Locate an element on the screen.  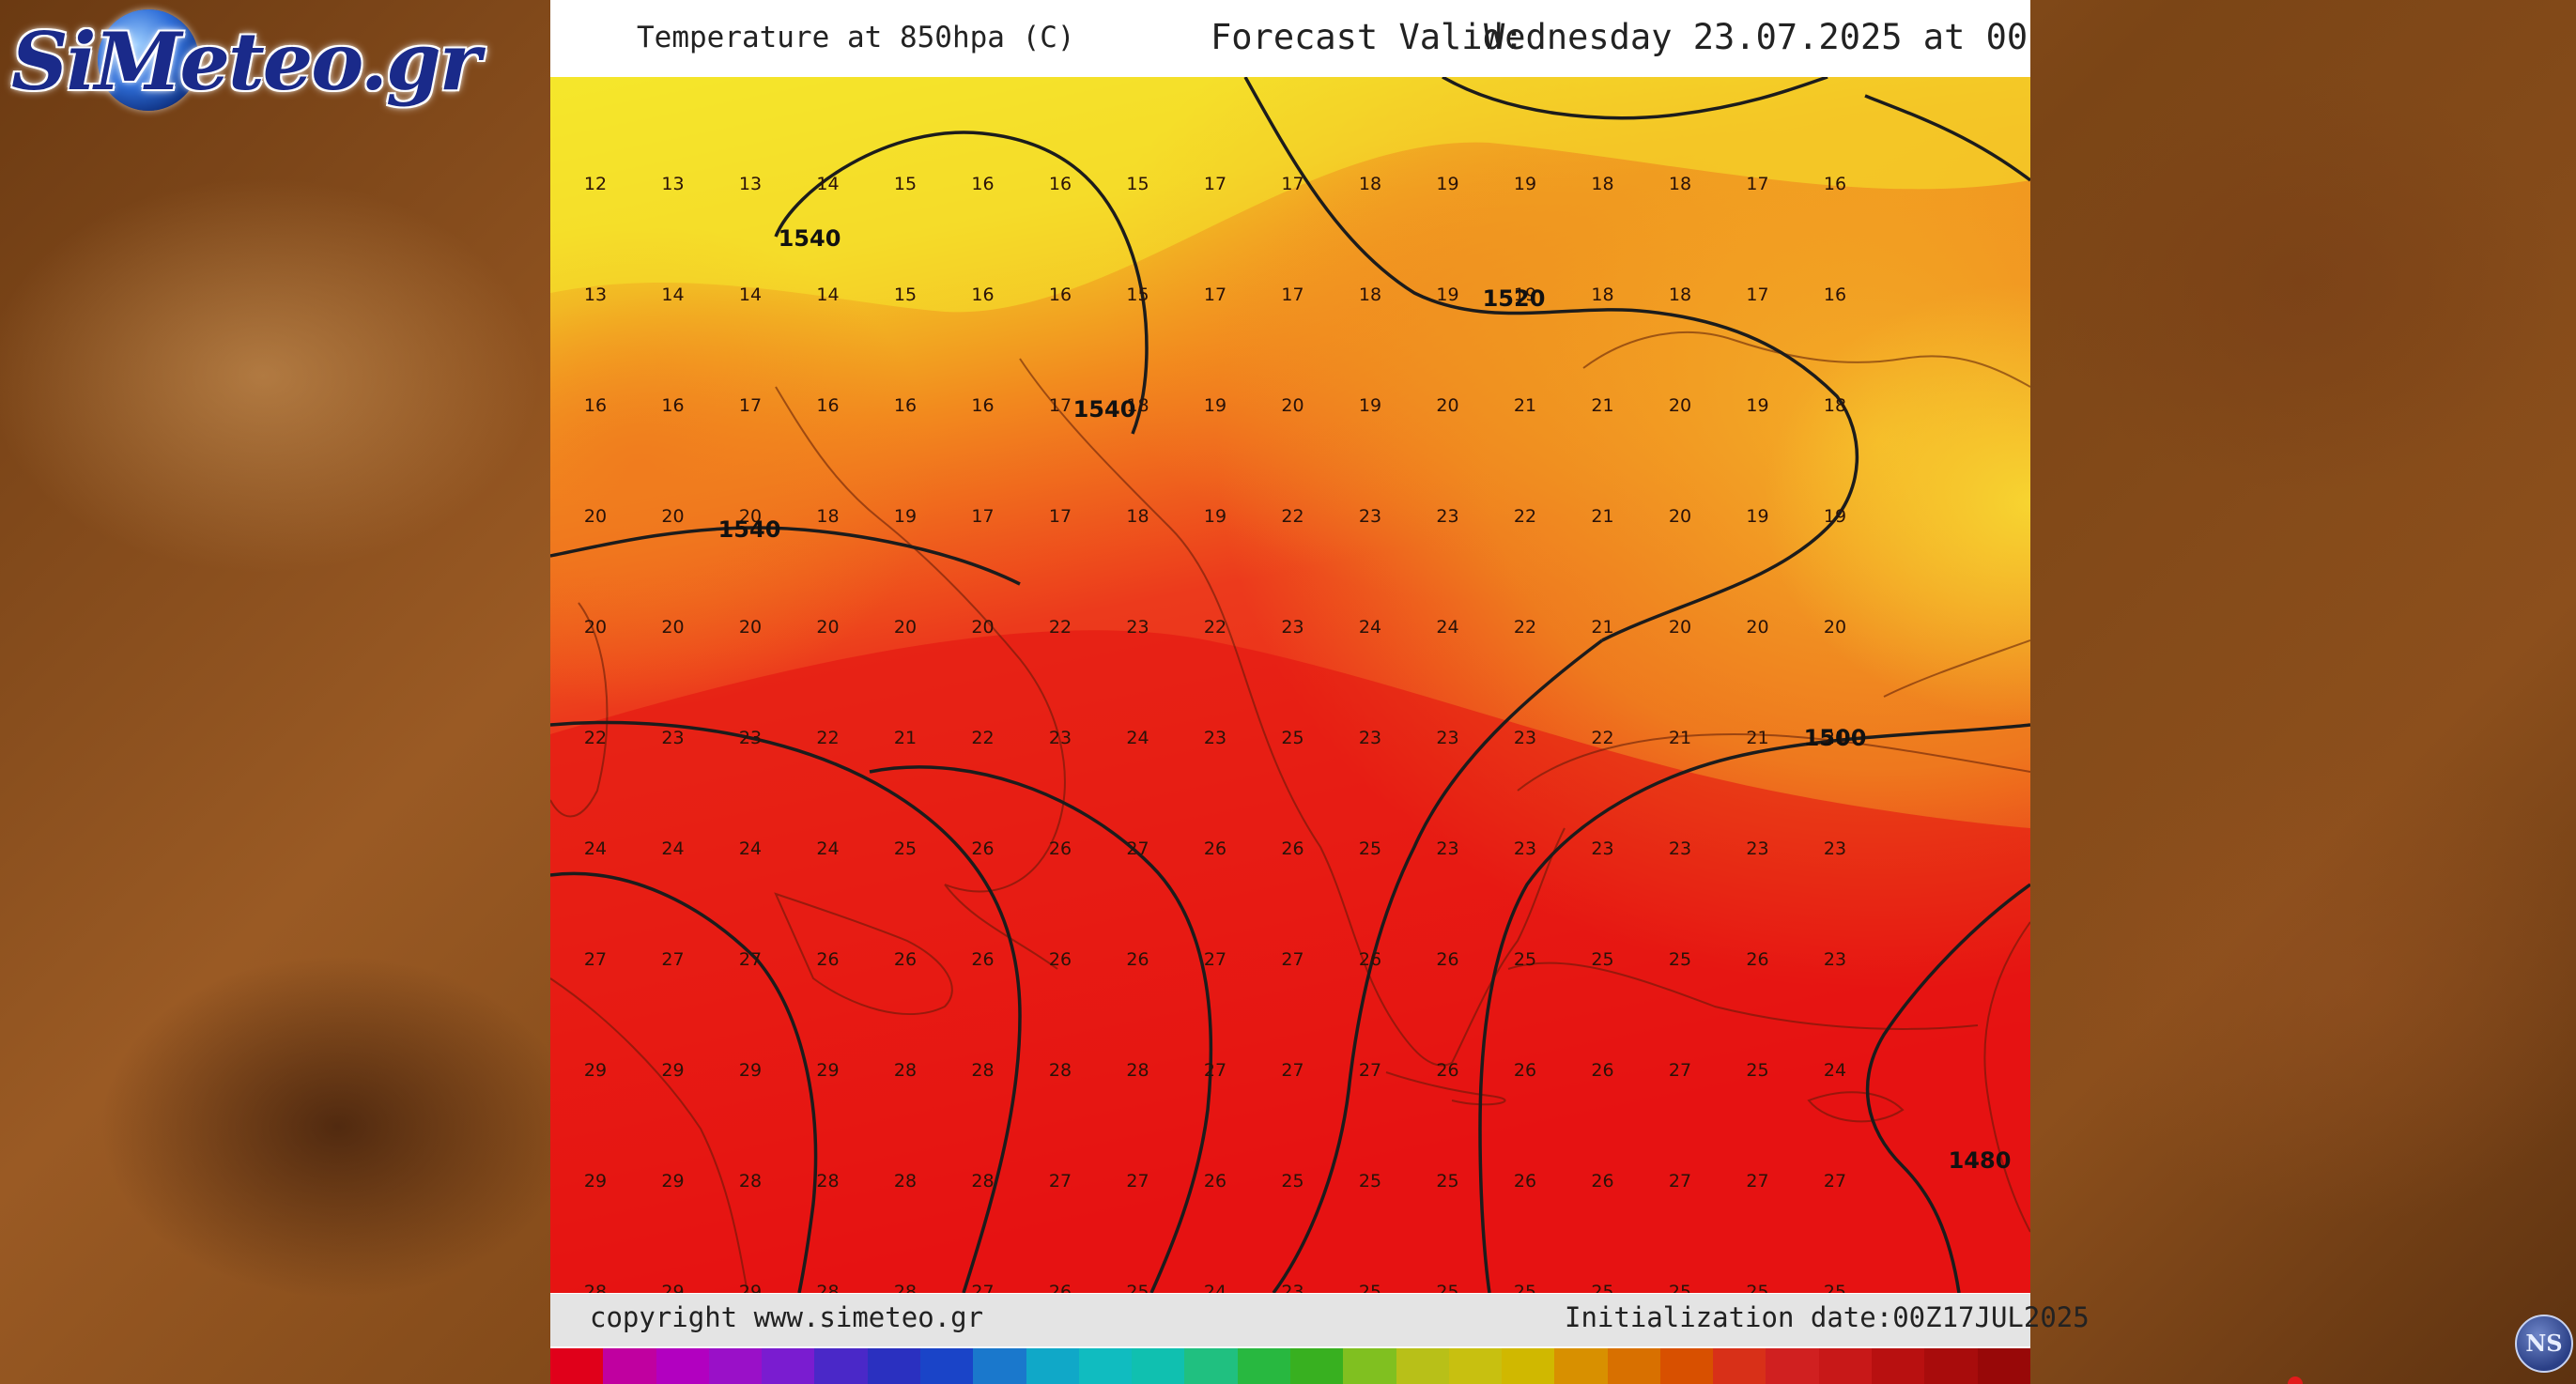
italy-south-coast is located at coordinates (1001, 927).